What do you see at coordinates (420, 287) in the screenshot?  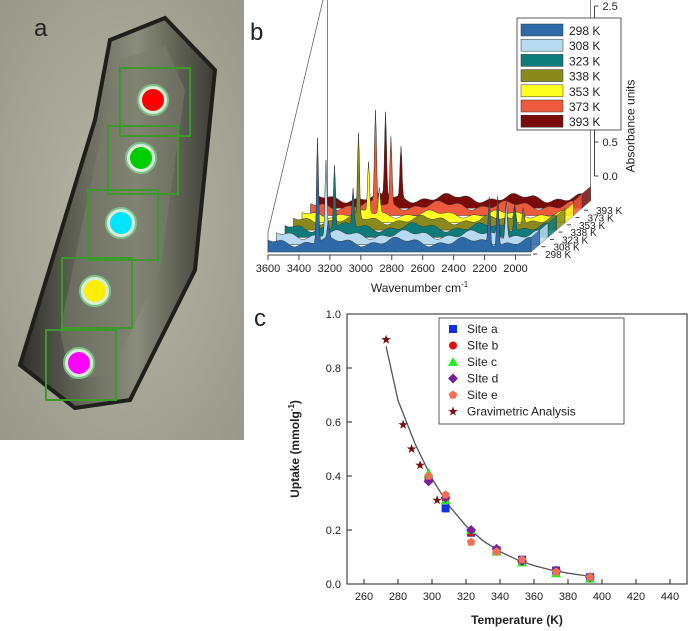 I see `x-axis-title: Wavenumber cm-1` at bounding box center [420, 287].